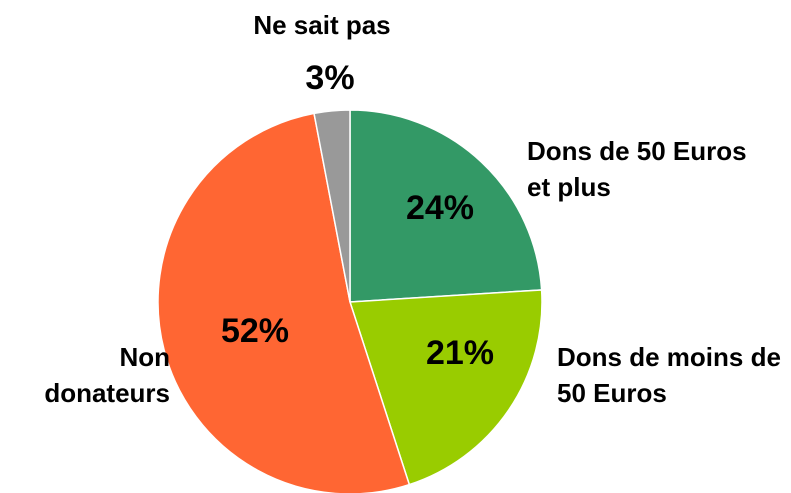  I want to click on category-label: Dons de moins de 50 Euros, so click(669, 375).